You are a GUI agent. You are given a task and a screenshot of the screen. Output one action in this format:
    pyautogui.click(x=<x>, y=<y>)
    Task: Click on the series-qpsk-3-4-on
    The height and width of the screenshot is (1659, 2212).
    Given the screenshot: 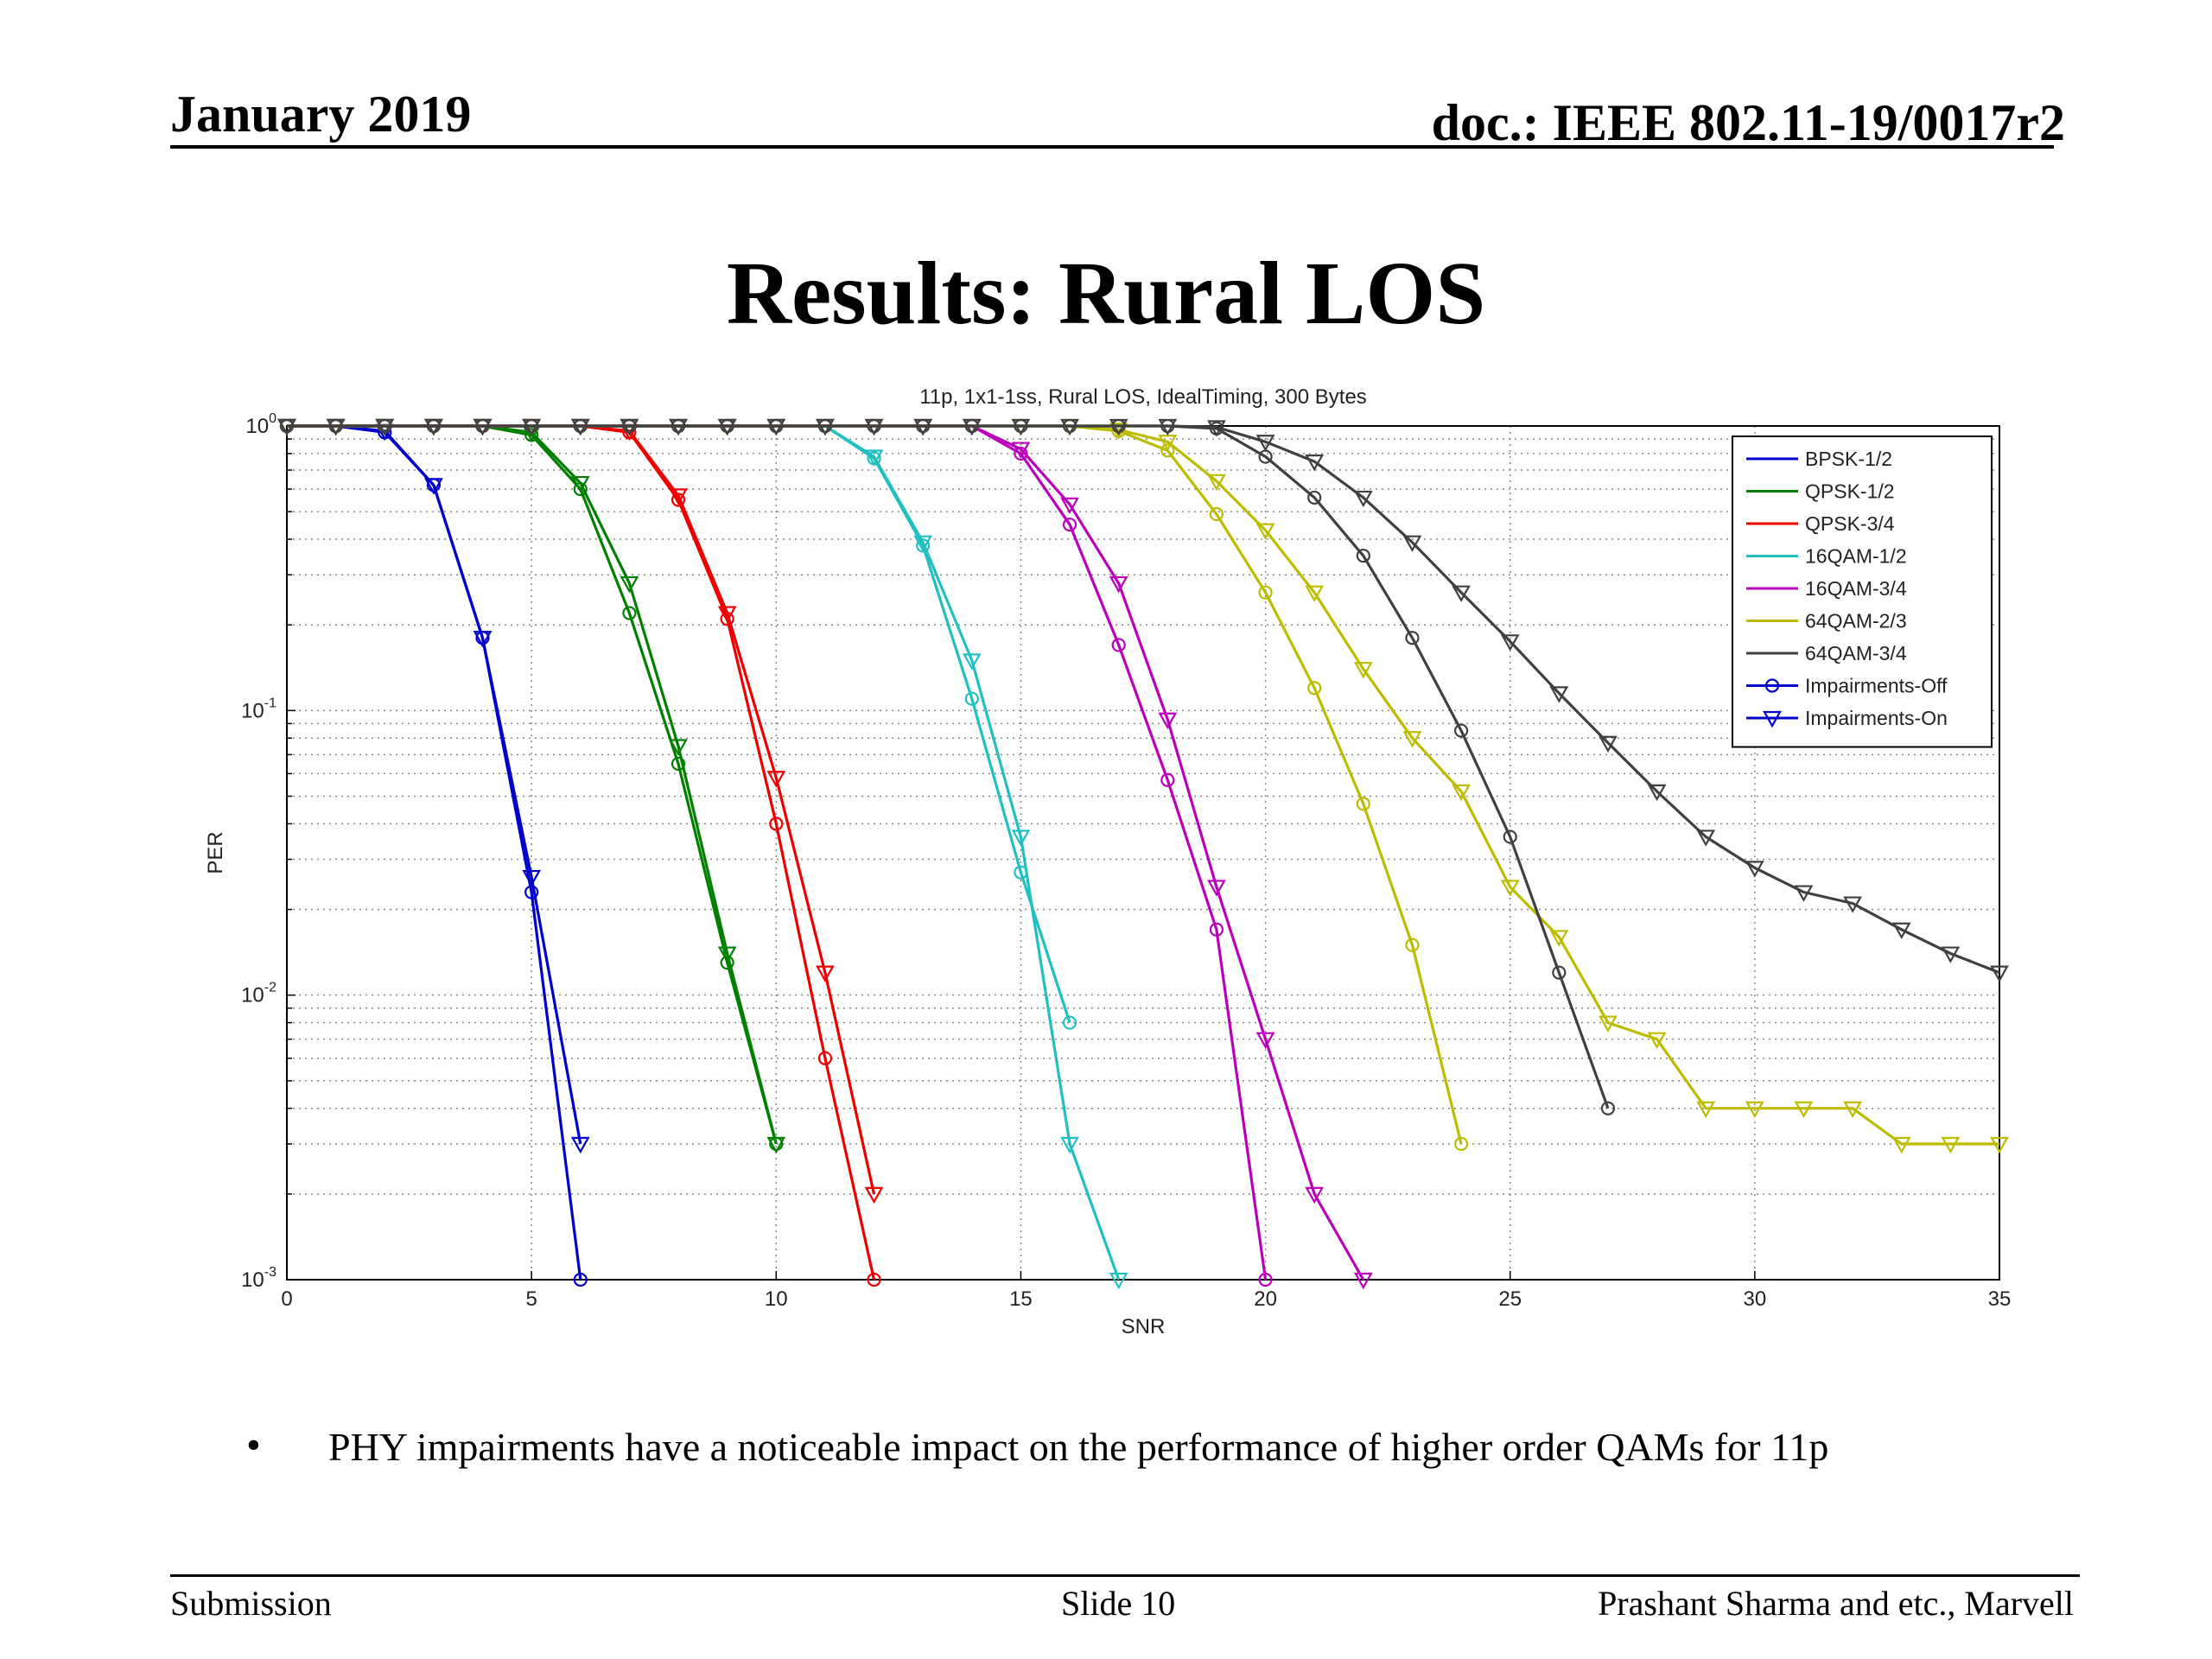 What is the action you would take?
    pyautogui.click(x=580, y=811)
    